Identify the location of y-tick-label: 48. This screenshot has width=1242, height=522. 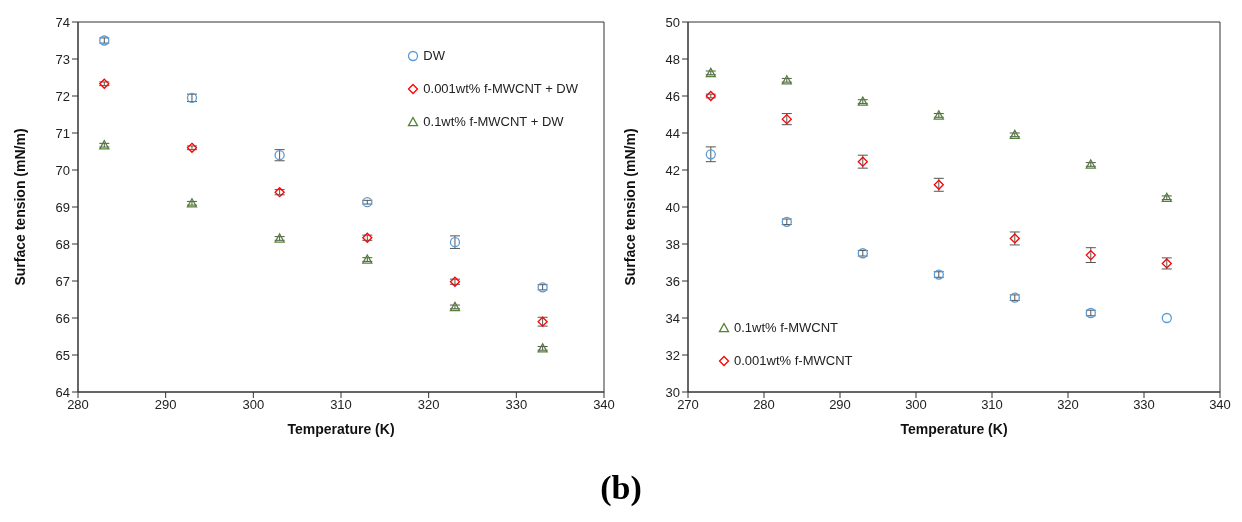
(672, 59).